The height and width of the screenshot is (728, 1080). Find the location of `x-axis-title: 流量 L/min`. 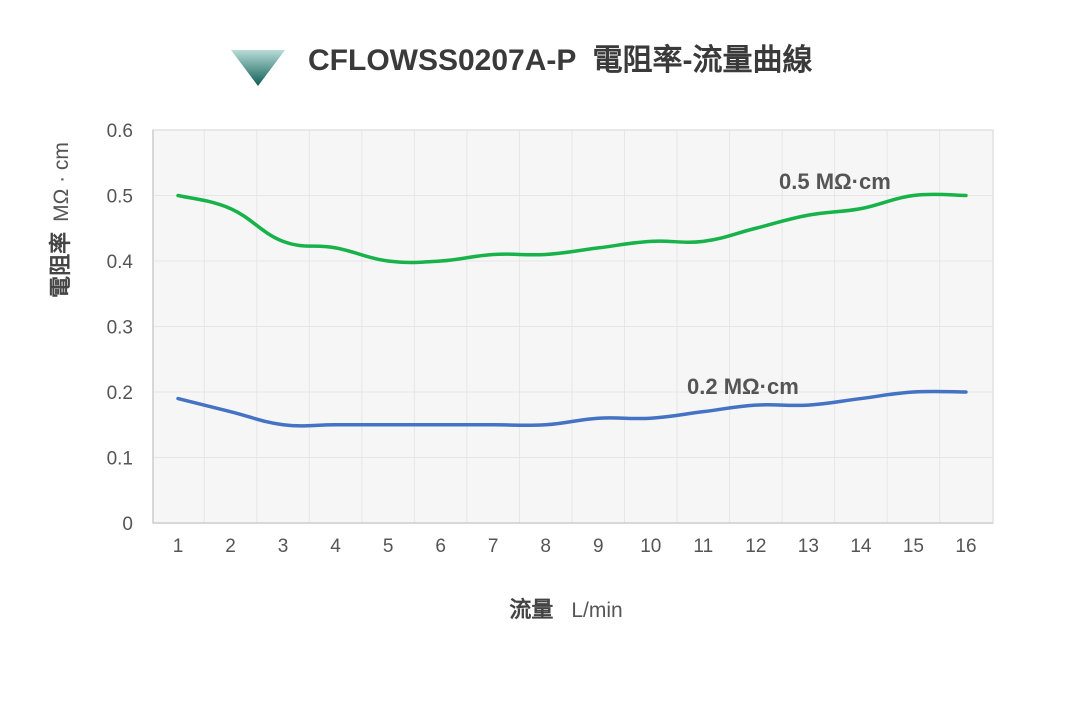

x-axis-title: 流量 L/min is located at coordinates (565, 609).